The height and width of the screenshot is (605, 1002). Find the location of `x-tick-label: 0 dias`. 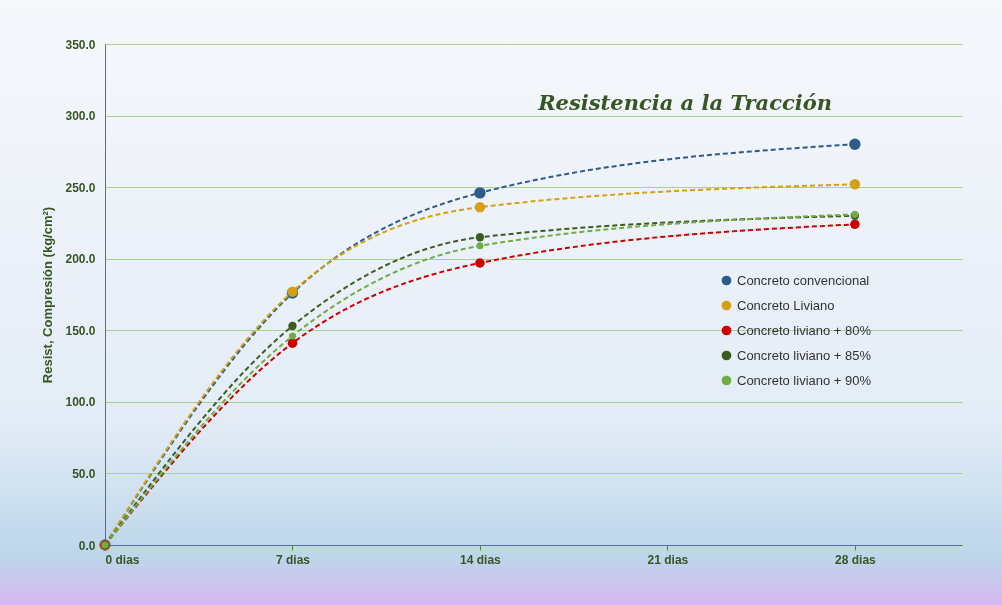

x-tick-label: 0 dias is located at coordinates (122, 559).